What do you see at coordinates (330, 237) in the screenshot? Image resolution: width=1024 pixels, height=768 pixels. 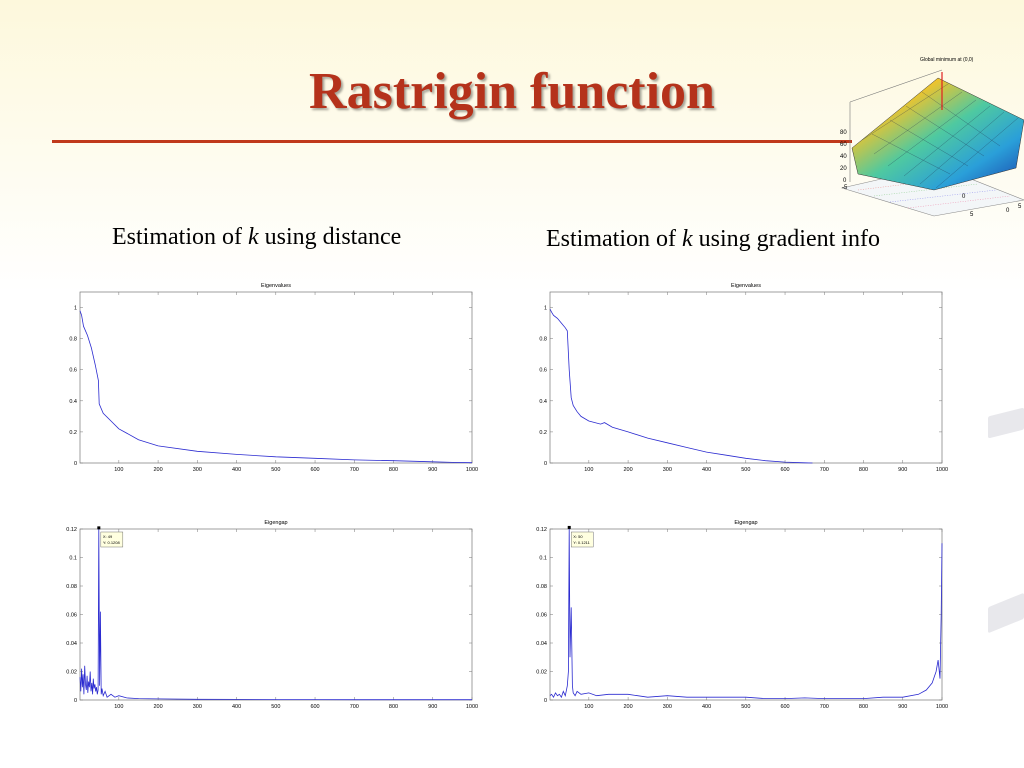 I see `subtitle-distance-suffix: using distance` at bounding box center [330, 237].